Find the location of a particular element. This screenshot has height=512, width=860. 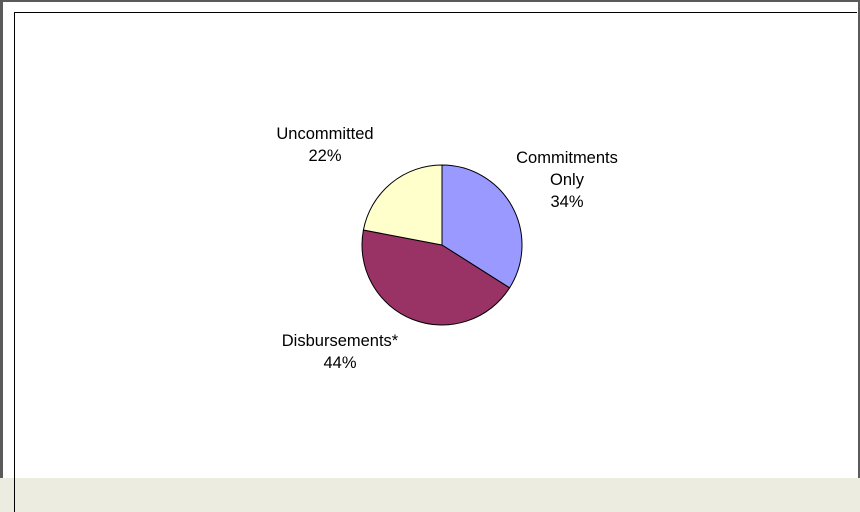

pie-slice-disbursements is located at coordinates (436, 277).